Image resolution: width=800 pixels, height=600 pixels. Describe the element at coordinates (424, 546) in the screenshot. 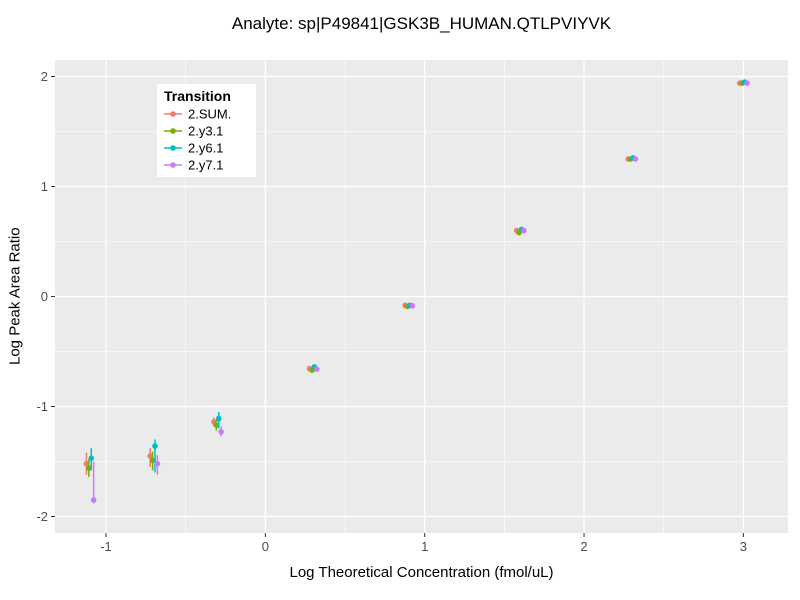

I see `x-tick-label: 1` at that location.